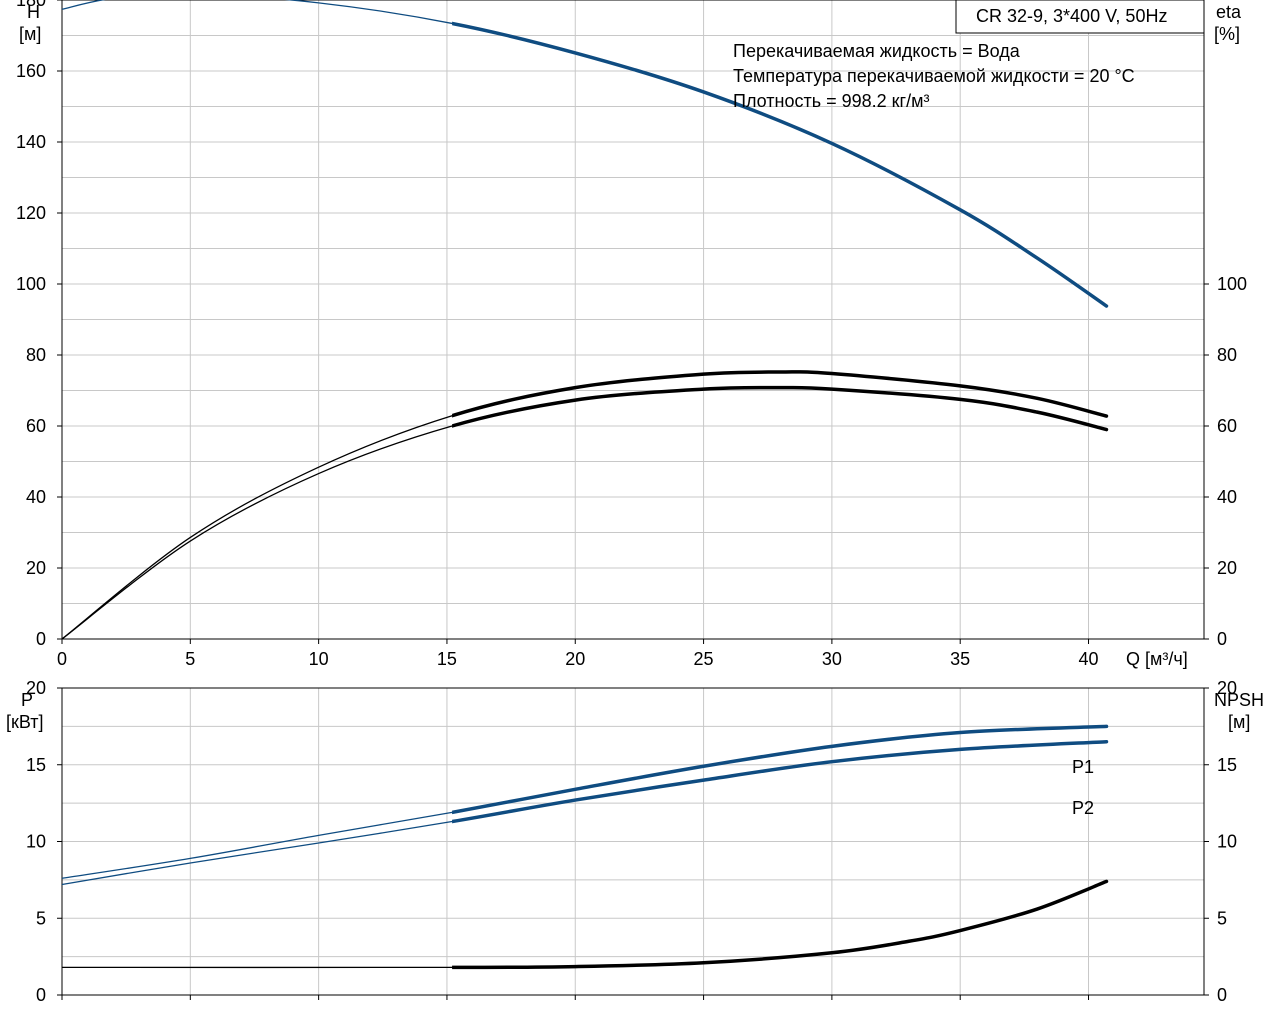  I want to click on lower-left-tick-label: 15, so click(36, 765).